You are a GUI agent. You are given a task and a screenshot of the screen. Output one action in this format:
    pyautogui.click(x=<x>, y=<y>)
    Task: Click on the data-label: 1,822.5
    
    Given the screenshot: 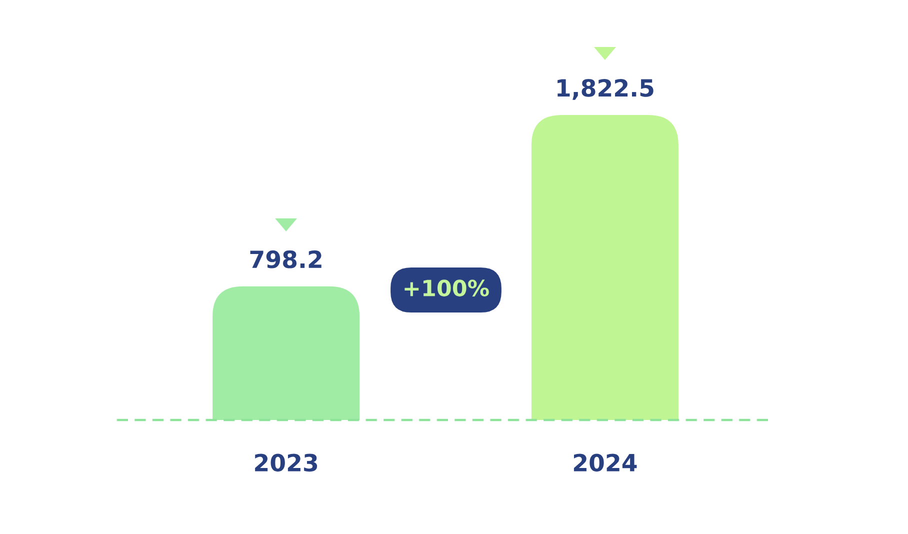 What is the action you would take?
    pyautogui.click(x=606, y=89)
    